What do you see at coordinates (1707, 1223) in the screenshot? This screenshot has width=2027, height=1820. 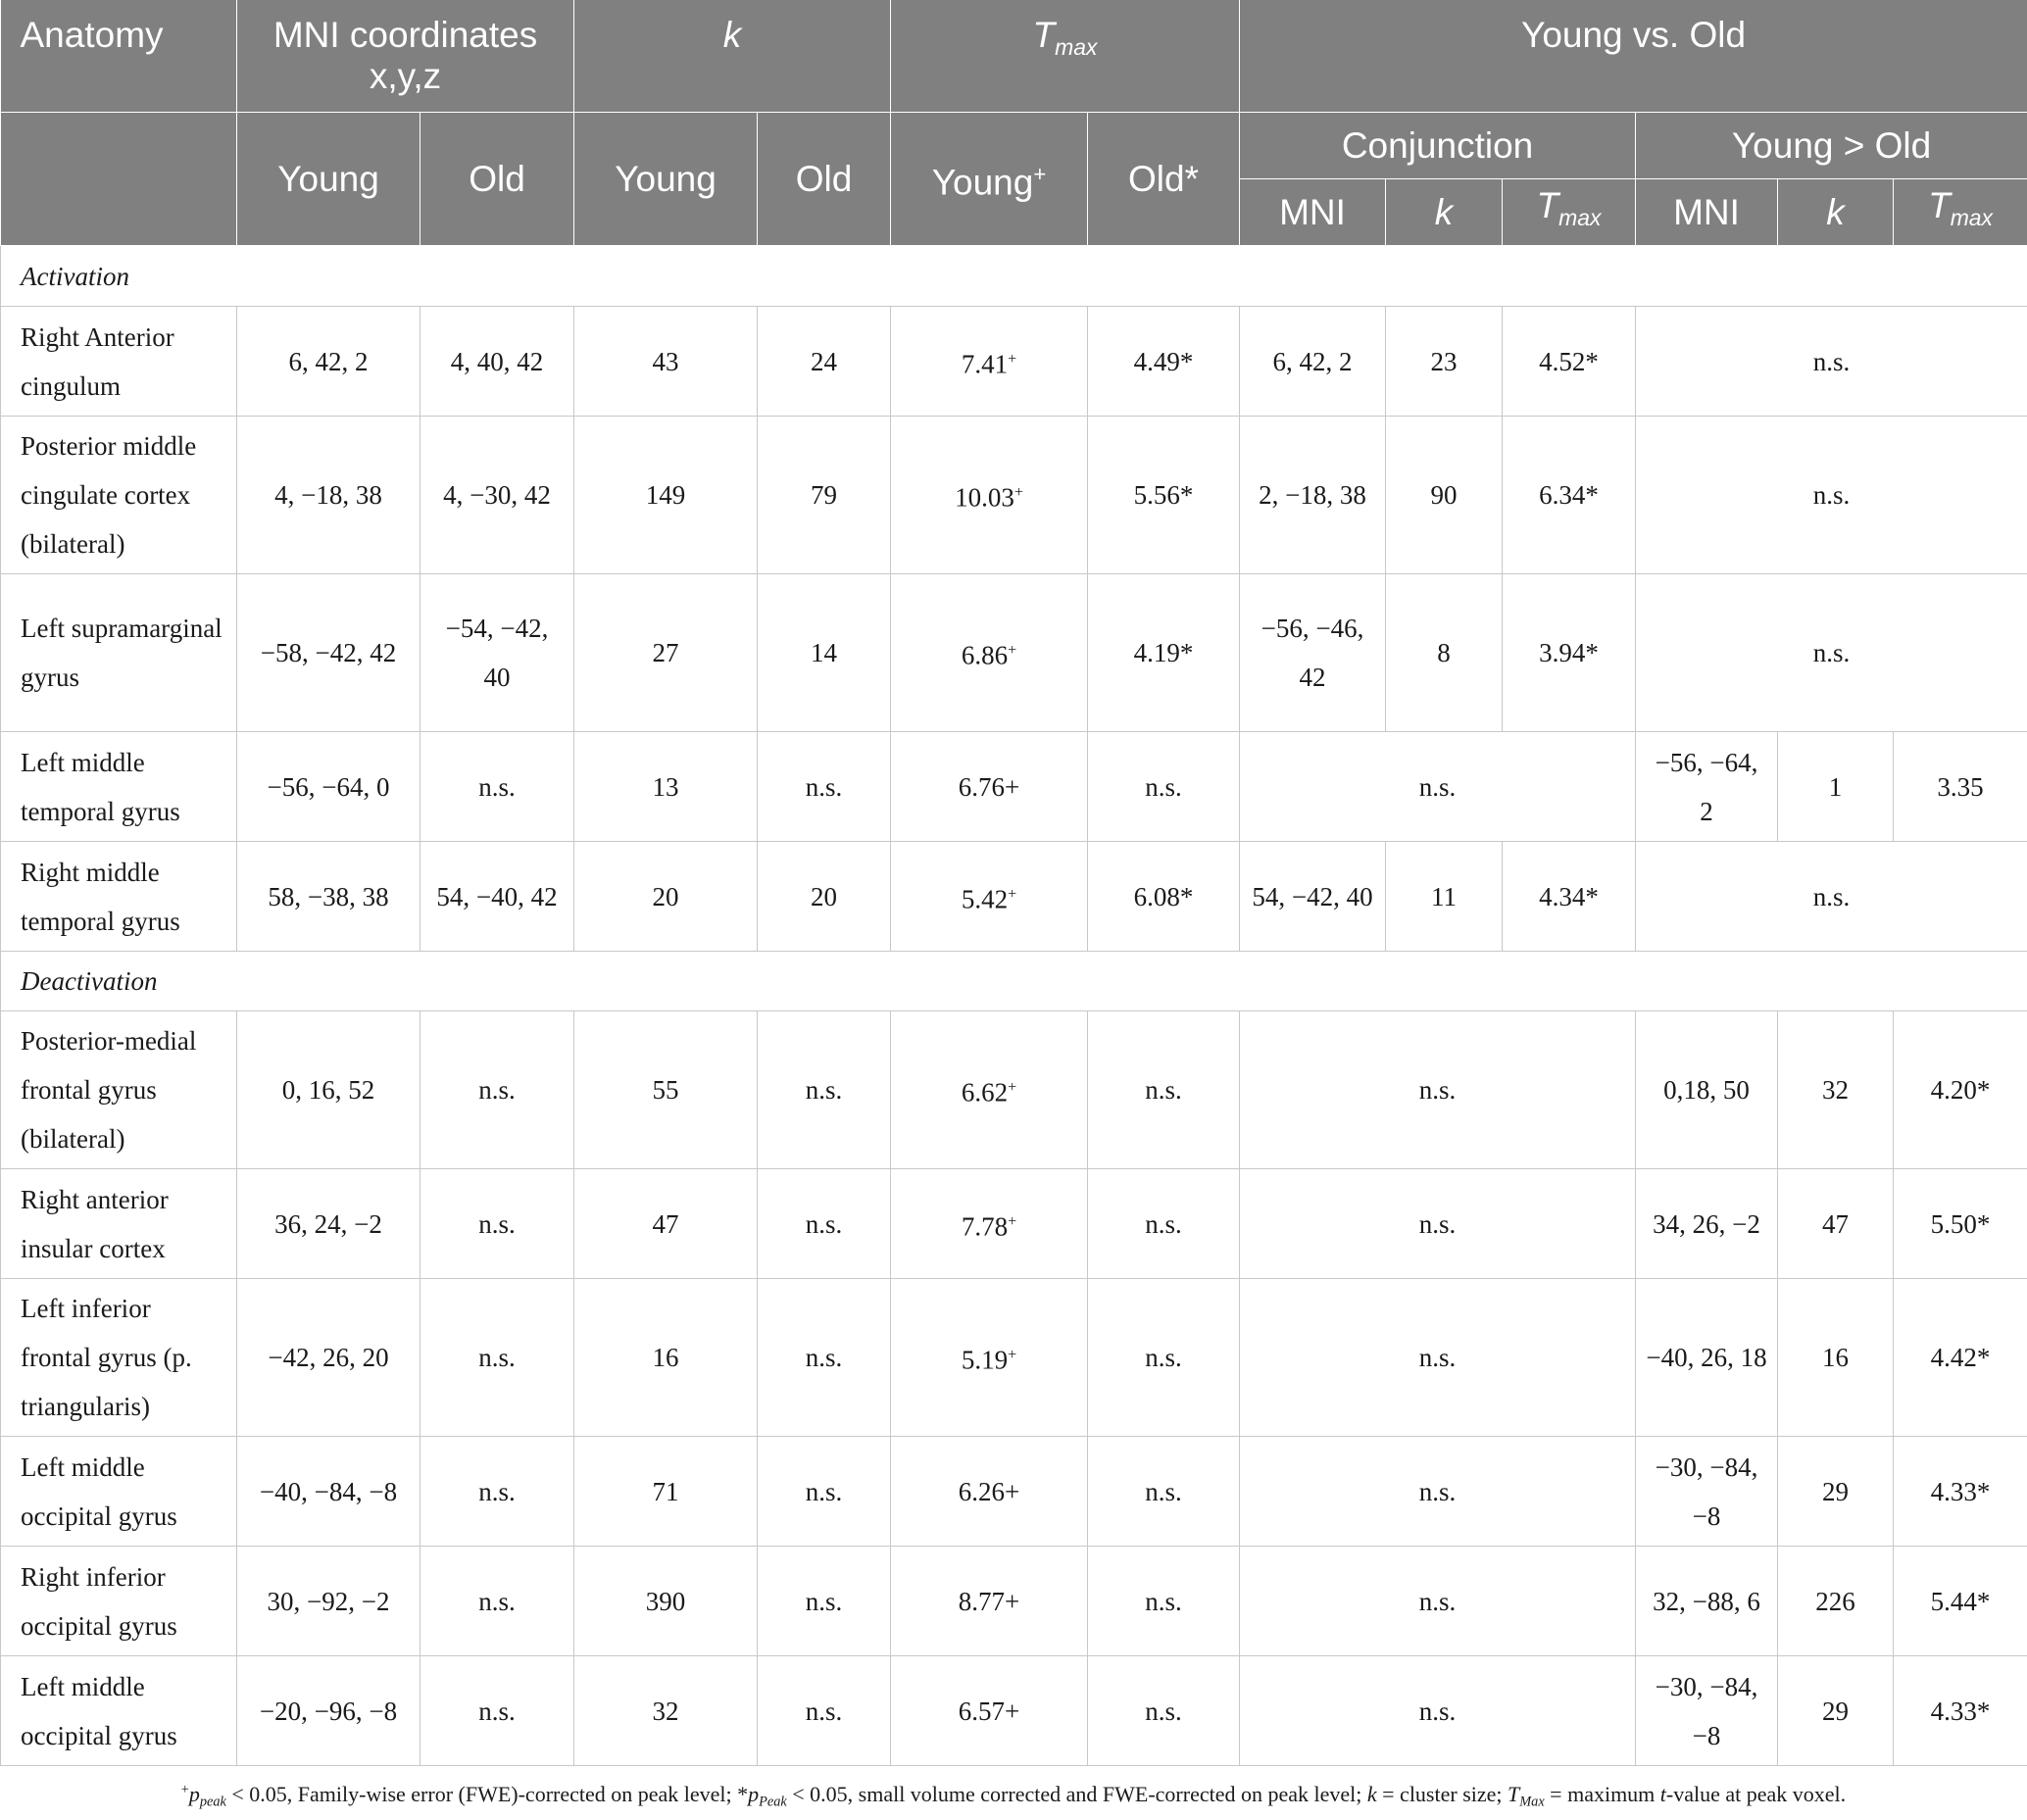 I see `cell-yo-mni: 34, 26, −2` at bounding box center [1707, 1223].